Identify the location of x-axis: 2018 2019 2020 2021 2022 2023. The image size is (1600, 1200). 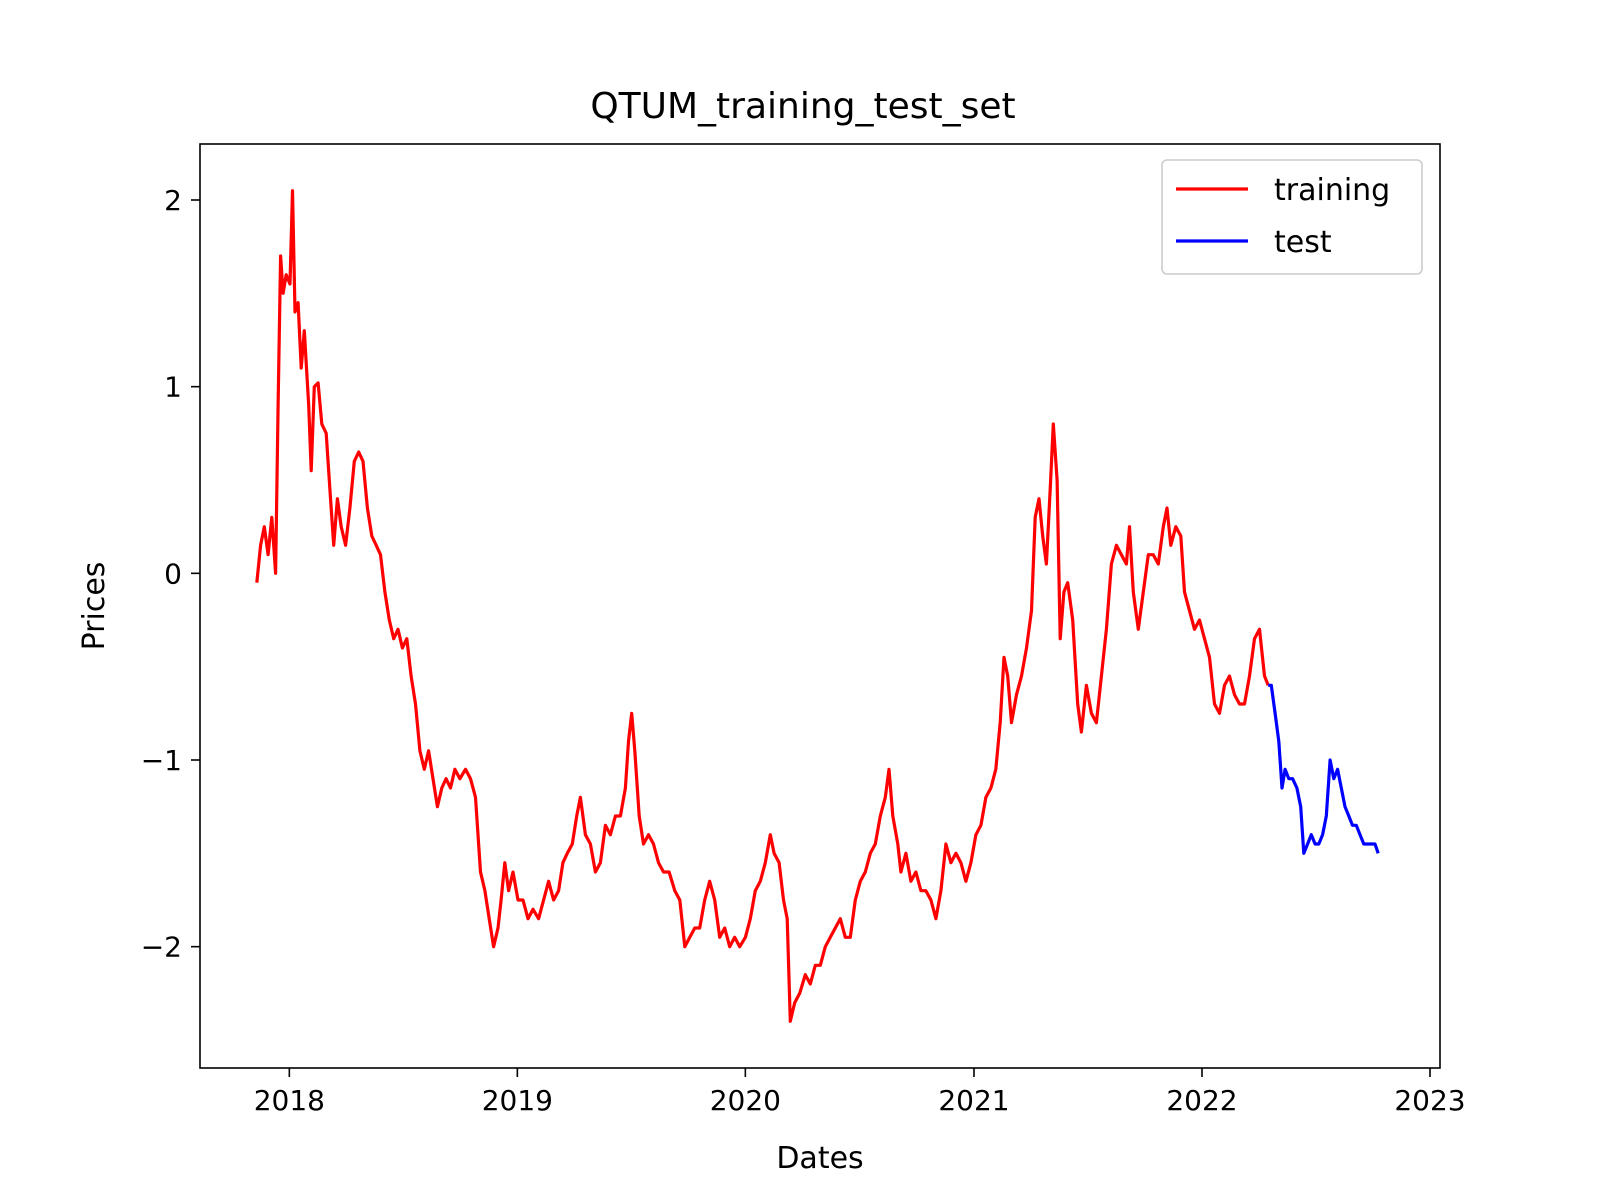
(860, 1092).